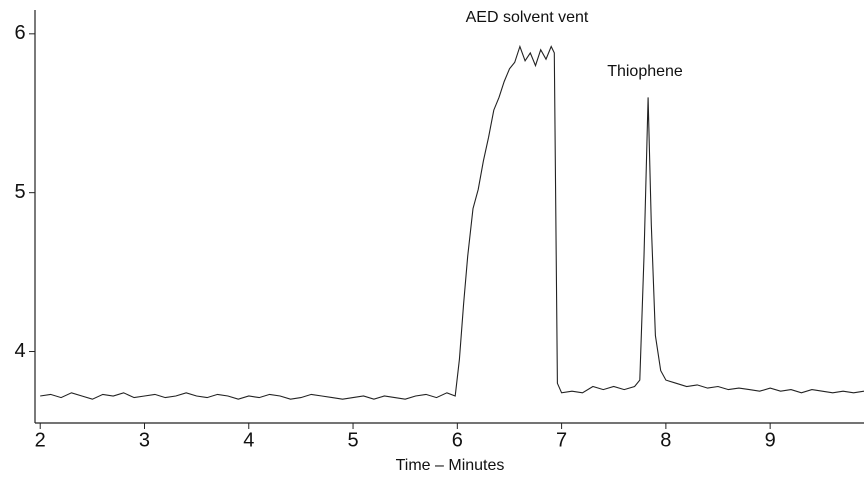 The image size is (864, 477). Describe the element at coordinates (450, 465) in the screenshot. I see `x-axis-label: Time – Minutes` at that location.